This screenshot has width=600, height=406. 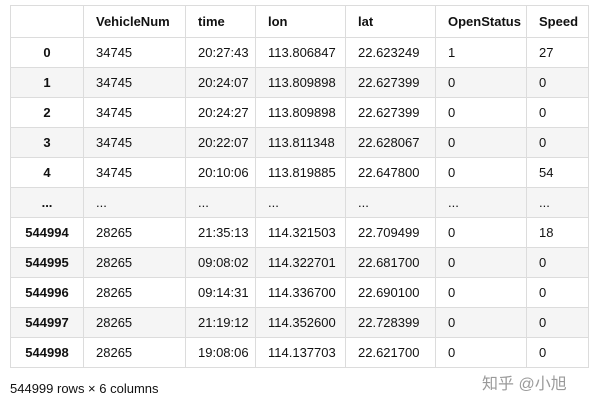 I want to click on row-index: 544995, so click(x=47, y=262).